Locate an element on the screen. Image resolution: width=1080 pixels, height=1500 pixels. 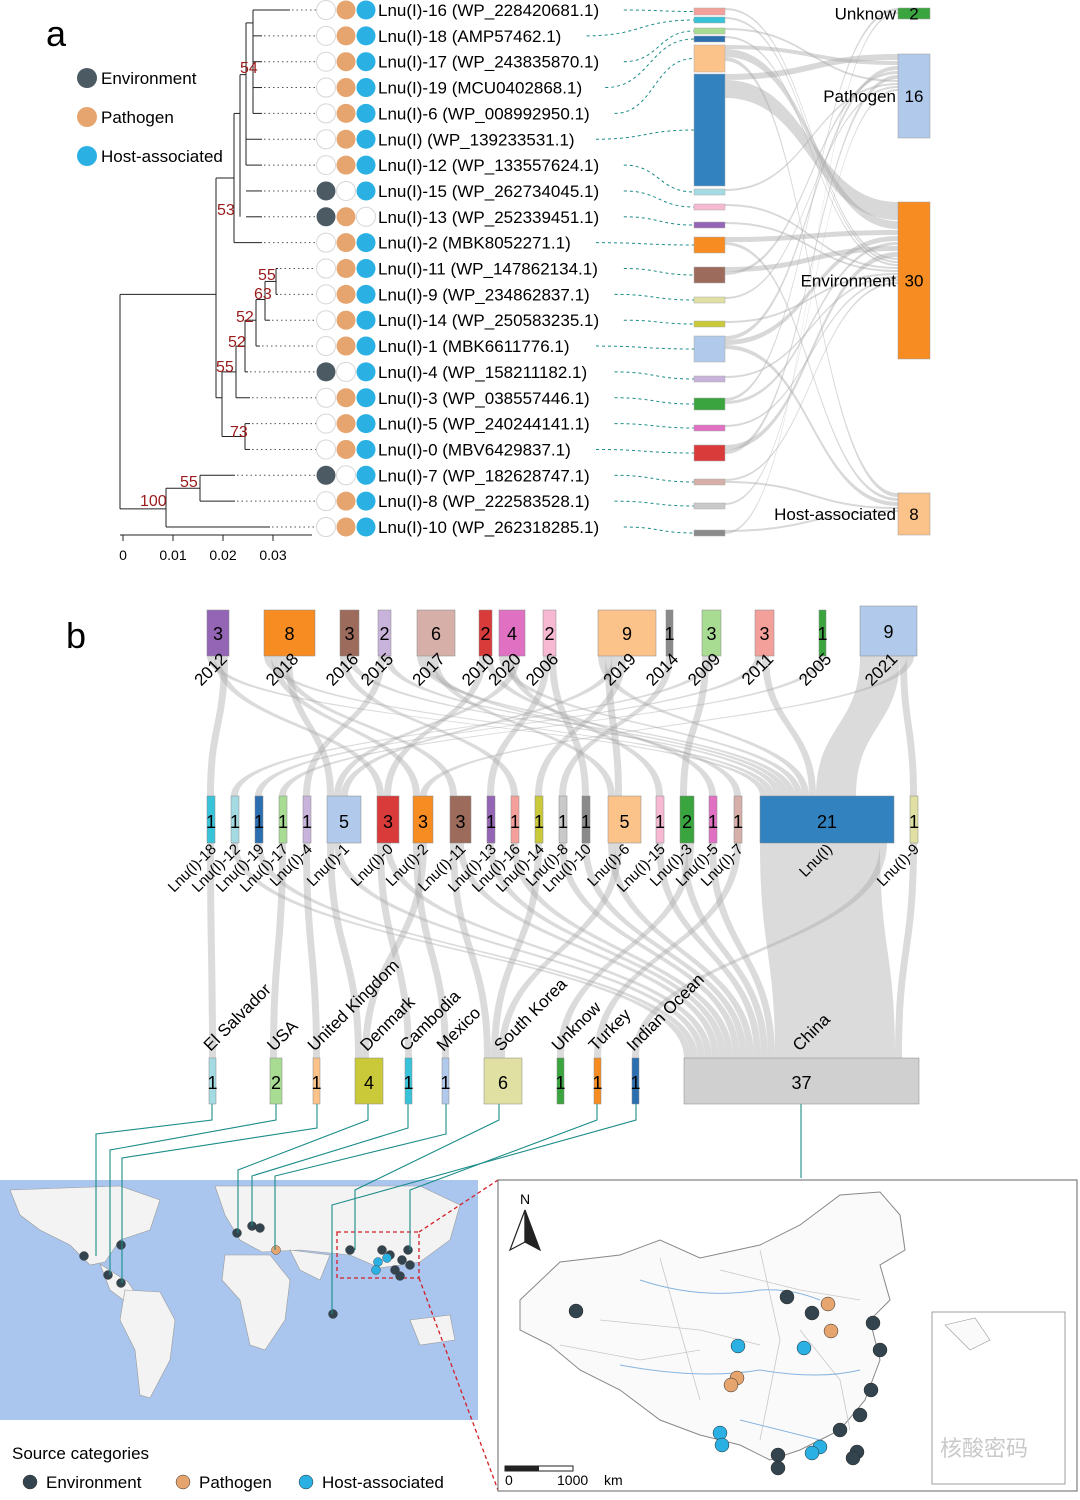
host-associated-category-node is located at coordinates (914, 514).